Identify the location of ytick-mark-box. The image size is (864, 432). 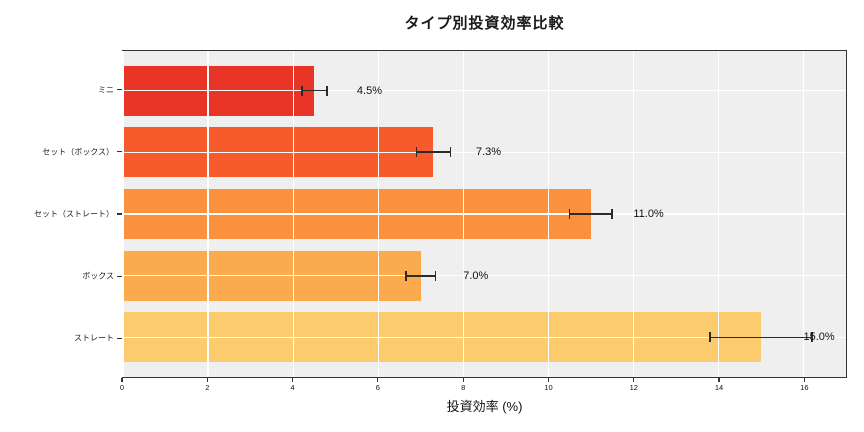
(119, 276).